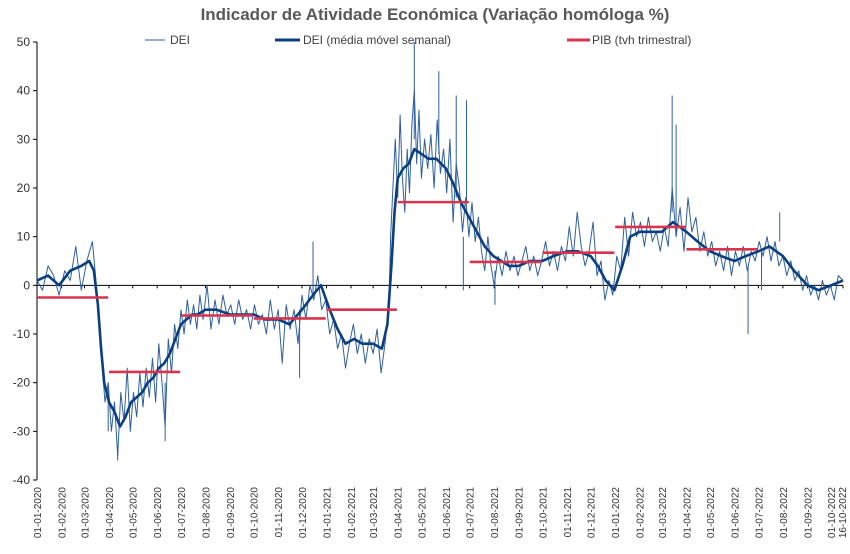 The height and width of the screenshot is (554, 850). What do you see at coordinates (711, 513) in the screenshot?
I see `x-tick-label: 01-05-2022` at bounding box center [711, 513].